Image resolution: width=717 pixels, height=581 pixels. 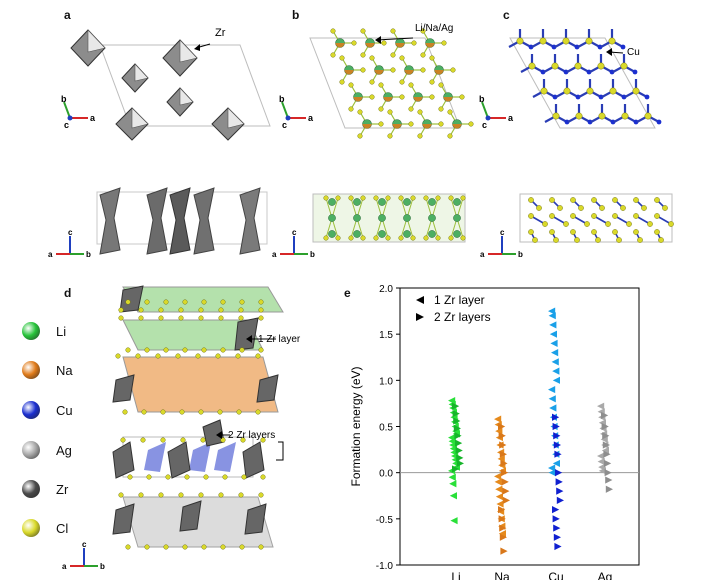 I want to click on cu-side-network, so click(x=601, y=220).